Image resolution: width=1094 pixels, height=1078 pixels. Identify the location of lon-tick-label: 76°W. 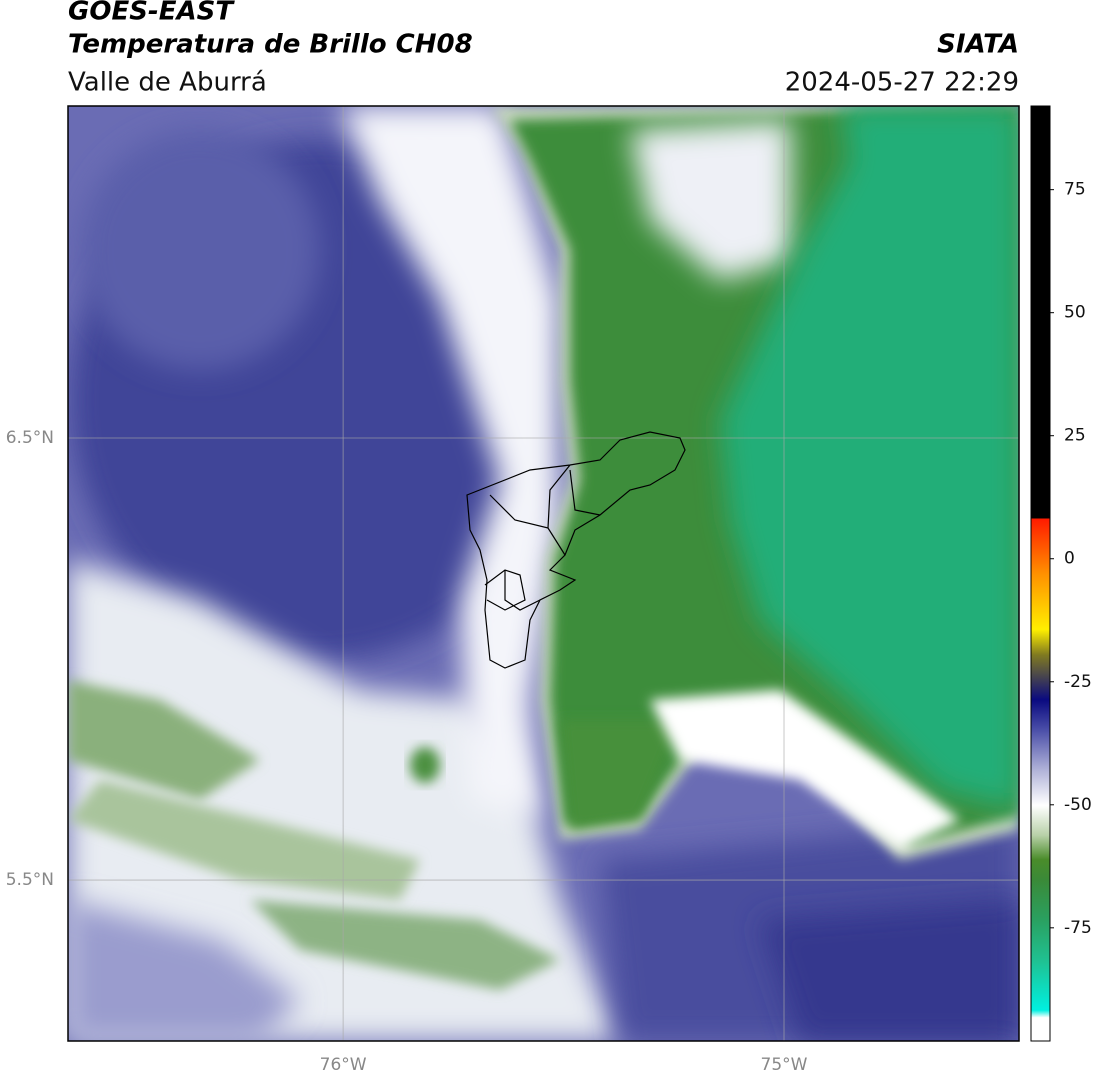
(343, 1065).